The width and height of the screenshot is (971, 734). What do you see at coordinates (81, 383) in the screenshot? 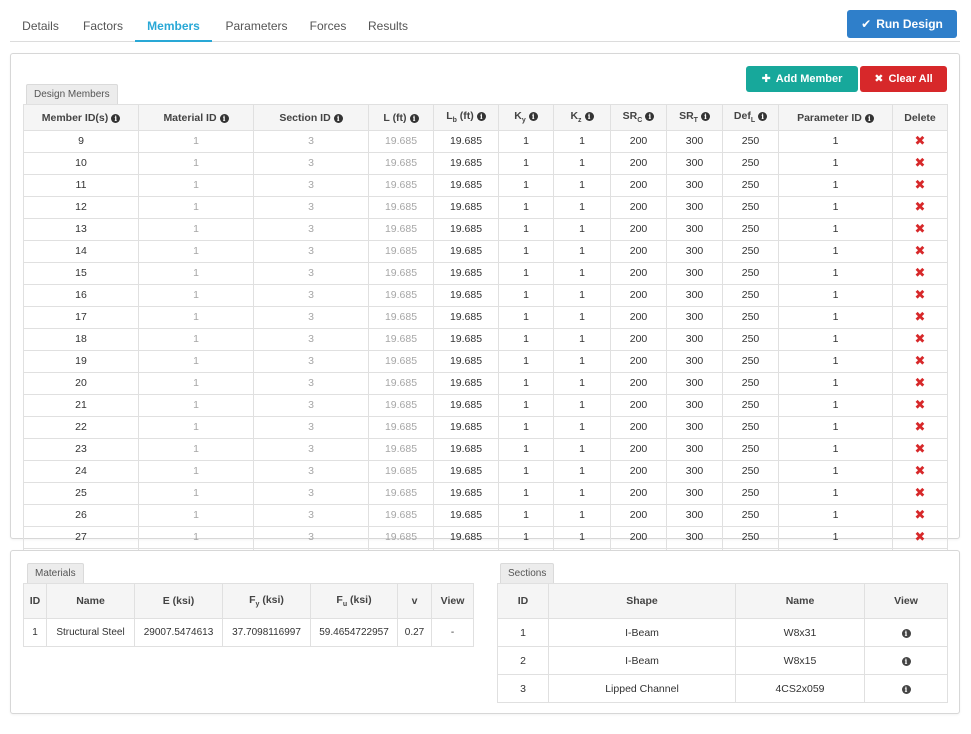
I see `member-id-cell: 20` at bounding box center [81, 383].